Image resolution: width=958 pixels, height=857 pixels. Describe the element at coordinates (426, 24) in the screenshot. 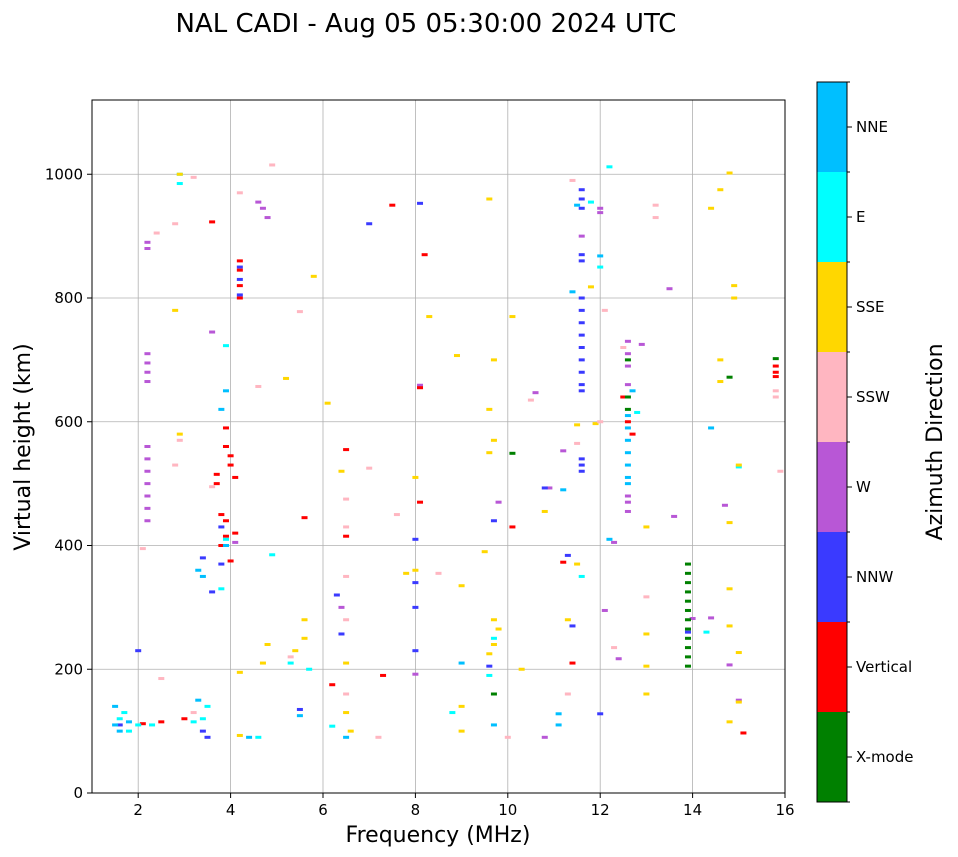

I see `chart-title: NAL CADI - Aug 05 05:30:00 2024 UTC` at that location.